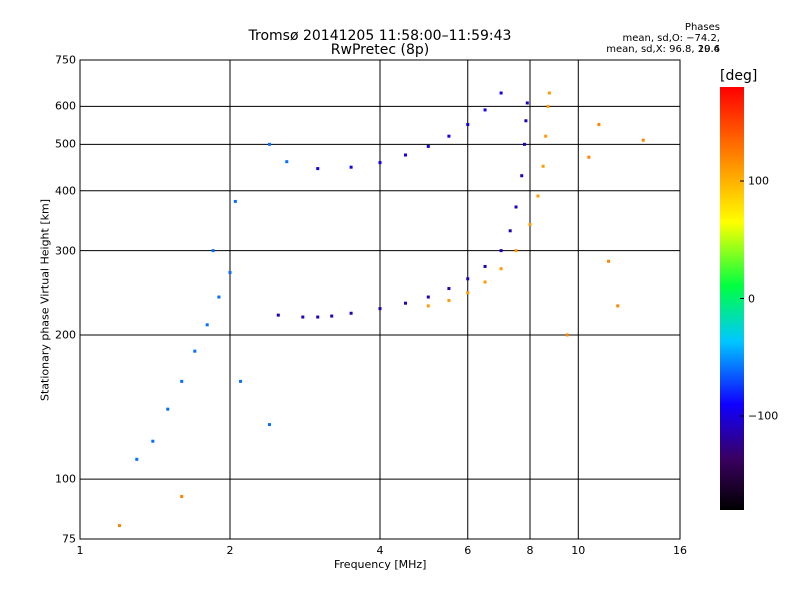 The width and height of the screenshot is (800, 600). What do you see at coordinates (65, 335) in the screenshot?
I see `y-tick-label: 200` at bounding box center [65, 335].